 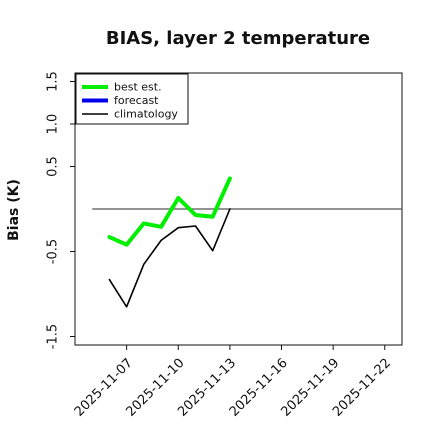 What do you see at coordinates (136, 100) in the screenshot?
I see `legend-label: forecast` at bounding box center [136, 100].